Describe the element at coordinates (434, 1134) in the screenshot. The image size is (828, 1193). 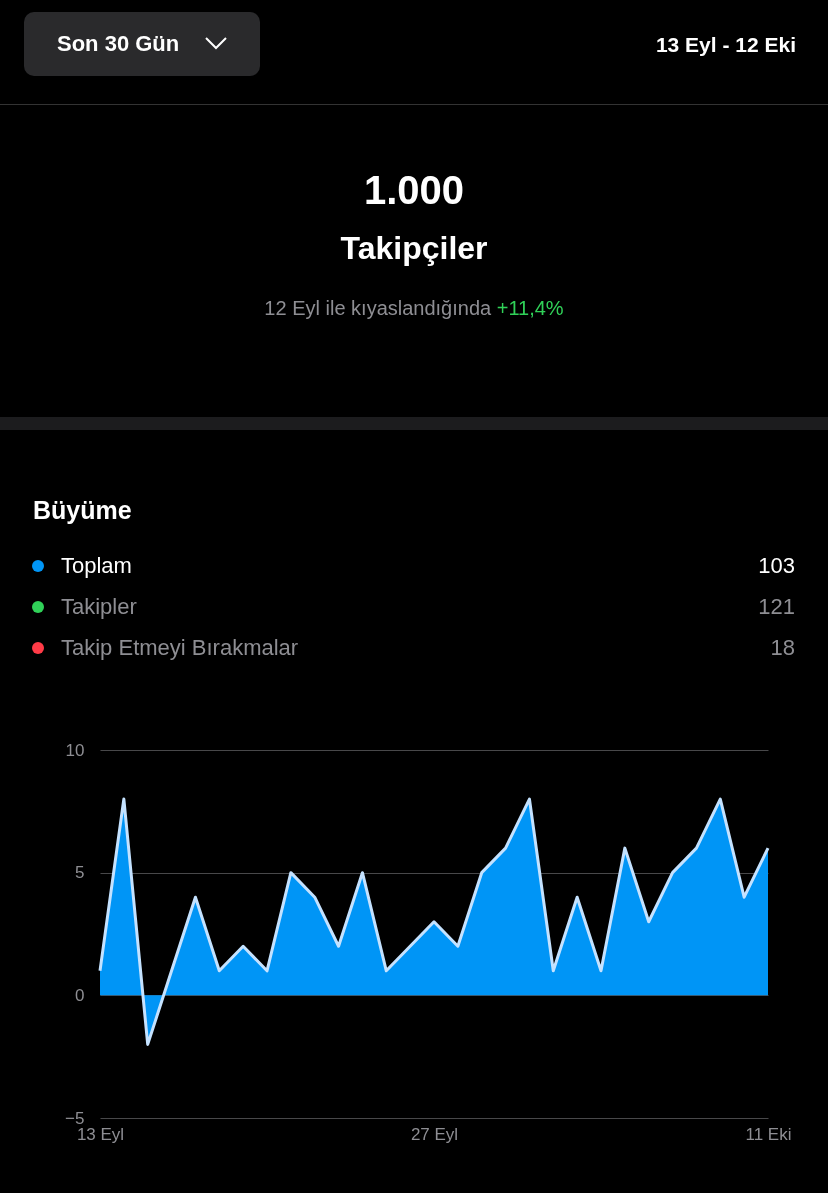
I see `x-tick-label: 27 Eyl` at that location.